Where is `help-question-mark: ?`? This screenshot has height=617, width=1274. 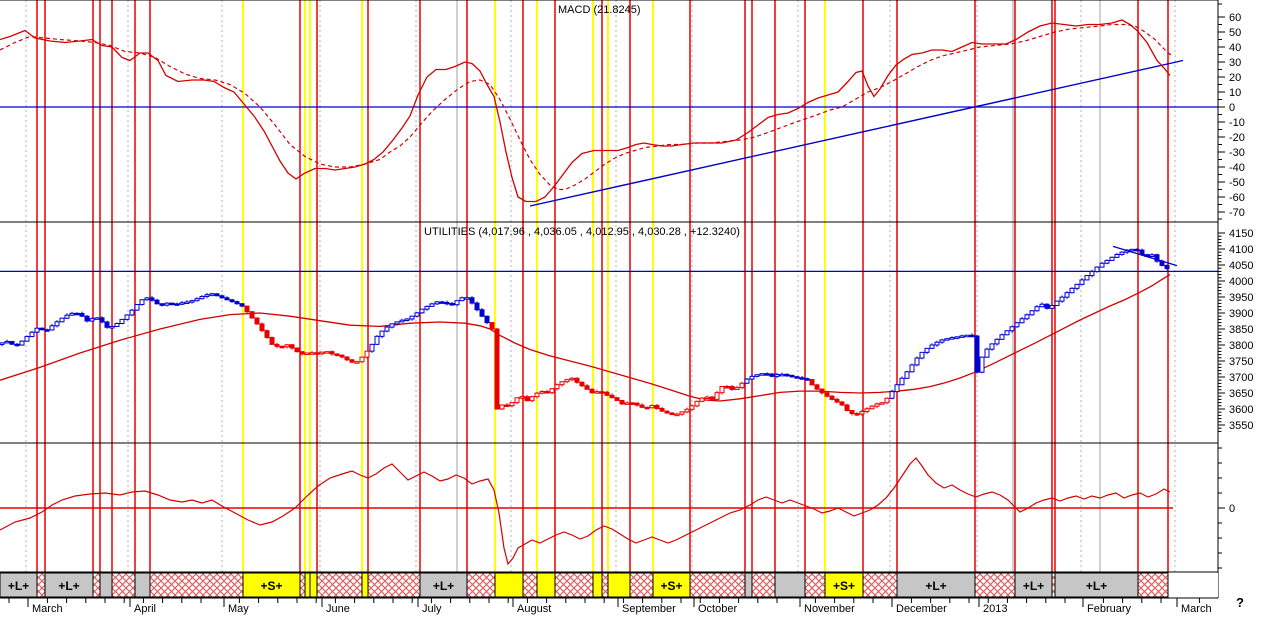 help-question-mark: ? is located at coordinates (1240, 602).